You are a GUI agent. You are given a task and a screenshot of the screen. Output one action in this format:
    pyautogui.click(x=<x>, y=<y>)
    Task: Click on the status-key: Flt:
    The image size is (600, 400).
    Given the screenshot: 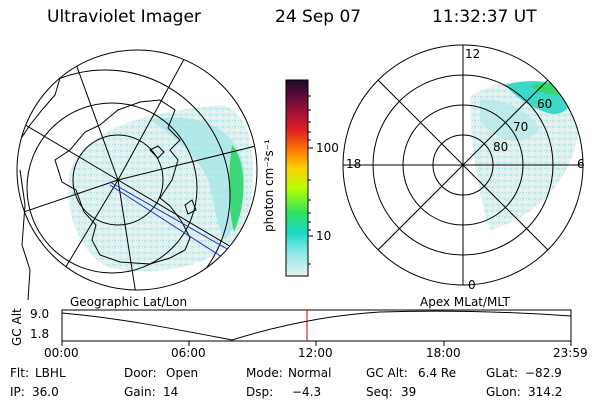 What is the action you would take?
    pyautogui.click(x=19, y=373)
    